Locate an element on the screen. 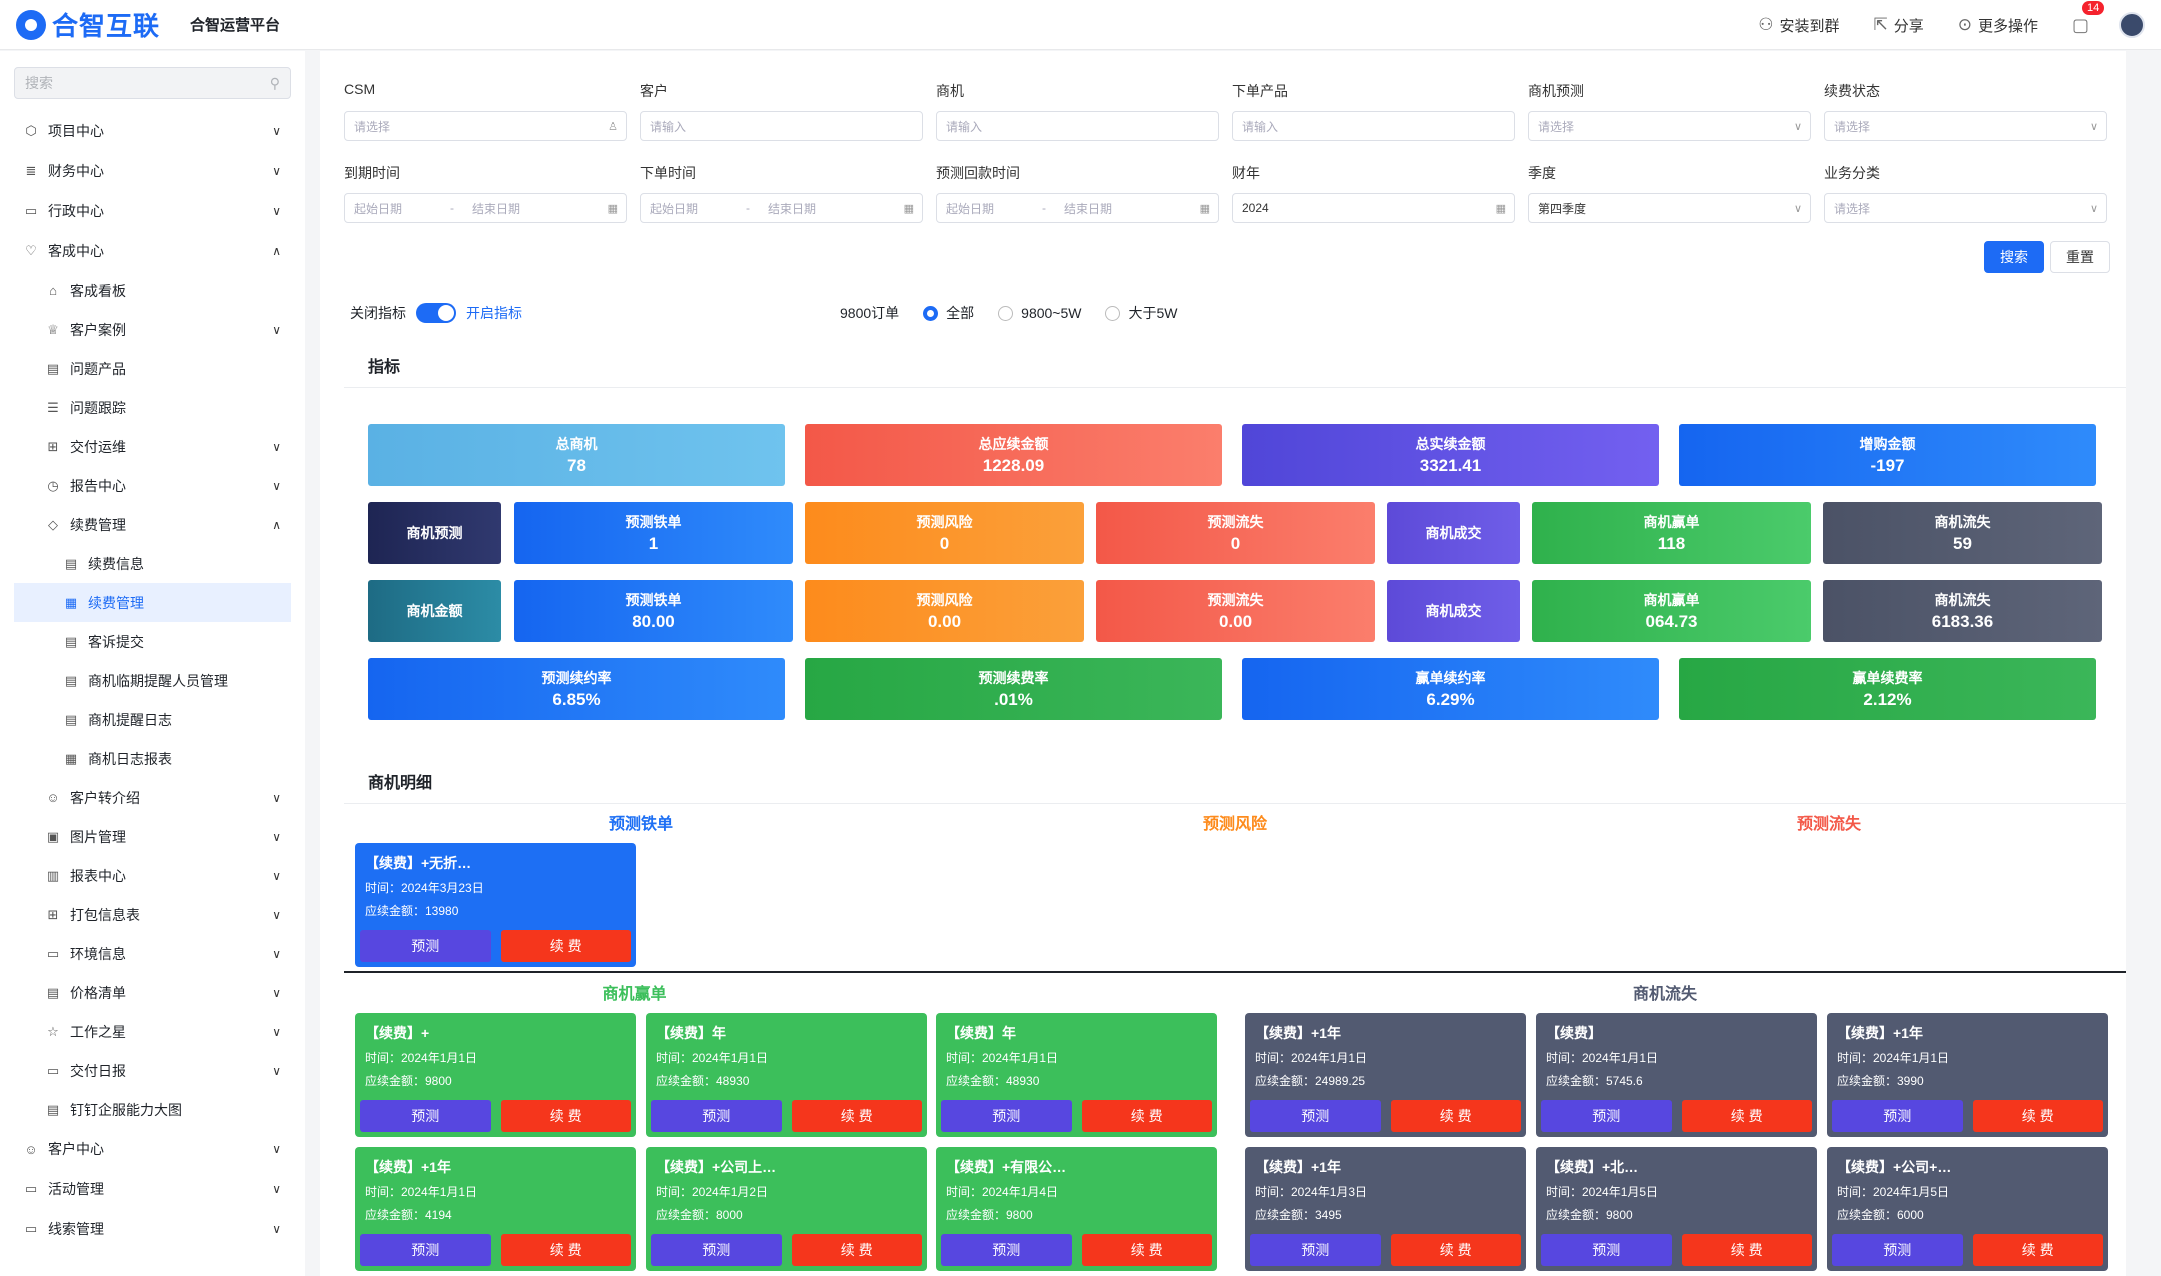 The width and height of the screenshot is (2161, 1276). opportunity-card: 【续费】+公司+… 时间：2024年1月5日 应续金额：6000 预测续 费 is located at coordinates (1967, 1209).